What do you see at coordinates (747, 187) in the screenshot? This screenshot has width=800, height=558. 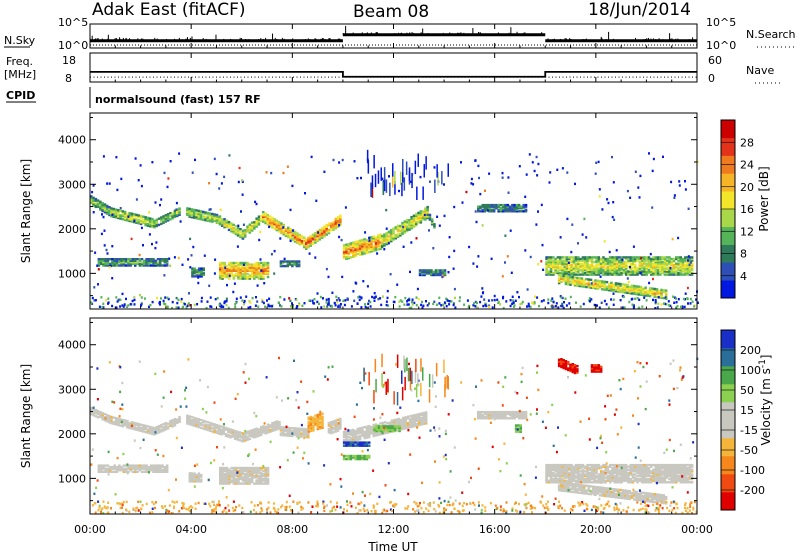 I see `colorbar-tick-label: 20` at bounding box center [747, 187].